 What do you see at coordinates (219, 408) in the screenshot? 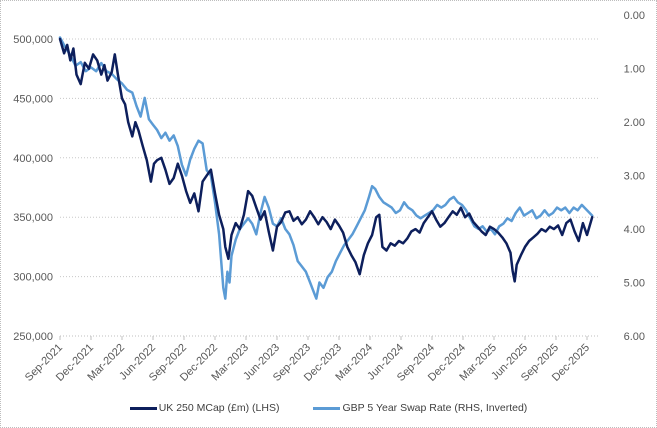
I see `legend-label-uk250: UK 250 MCap (£m) (LHS)` at bounding box center [219, 408].